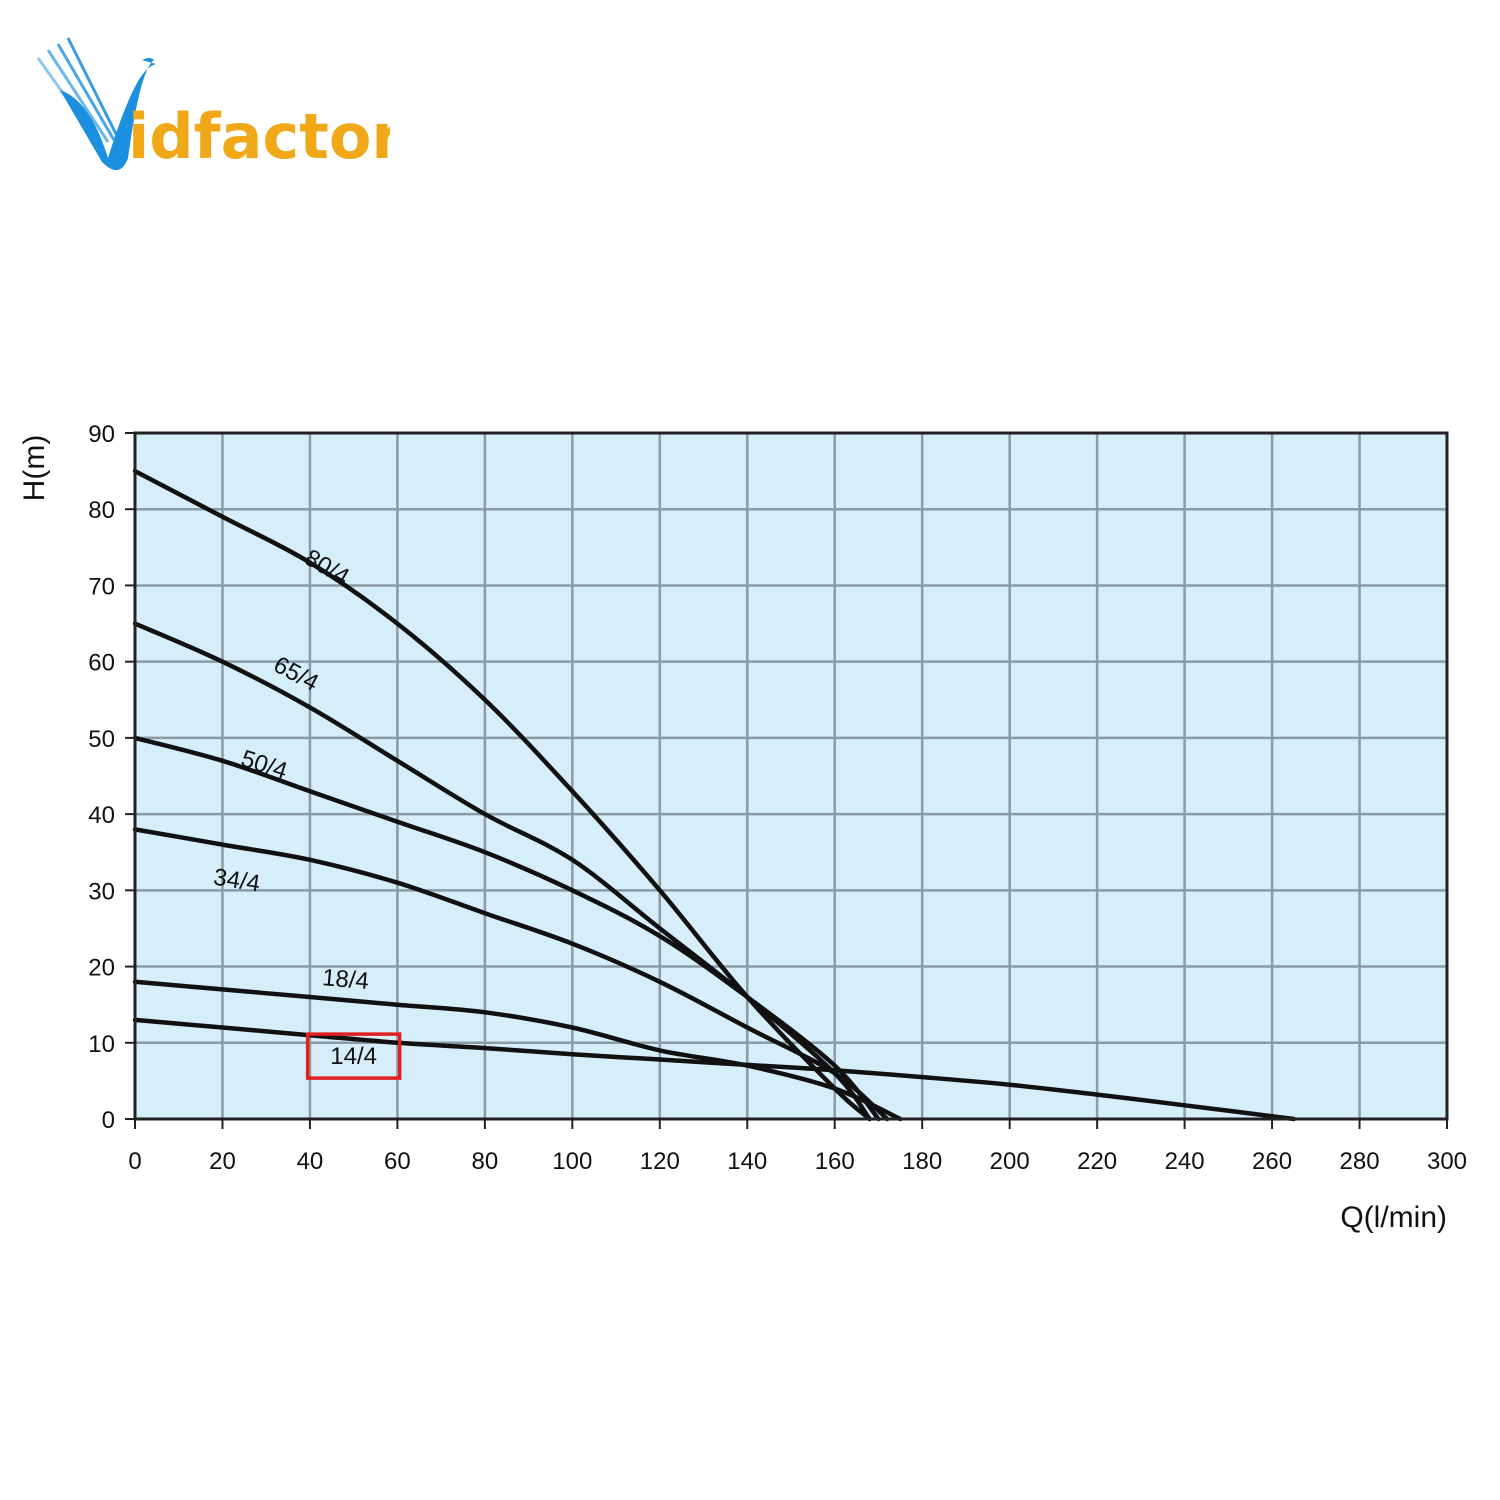 The height and width of the screenshot is (1500, 1500). Describe the element at coordinates (101, 510) in the screenshot. I see `y-tick-label: 80` at that location.